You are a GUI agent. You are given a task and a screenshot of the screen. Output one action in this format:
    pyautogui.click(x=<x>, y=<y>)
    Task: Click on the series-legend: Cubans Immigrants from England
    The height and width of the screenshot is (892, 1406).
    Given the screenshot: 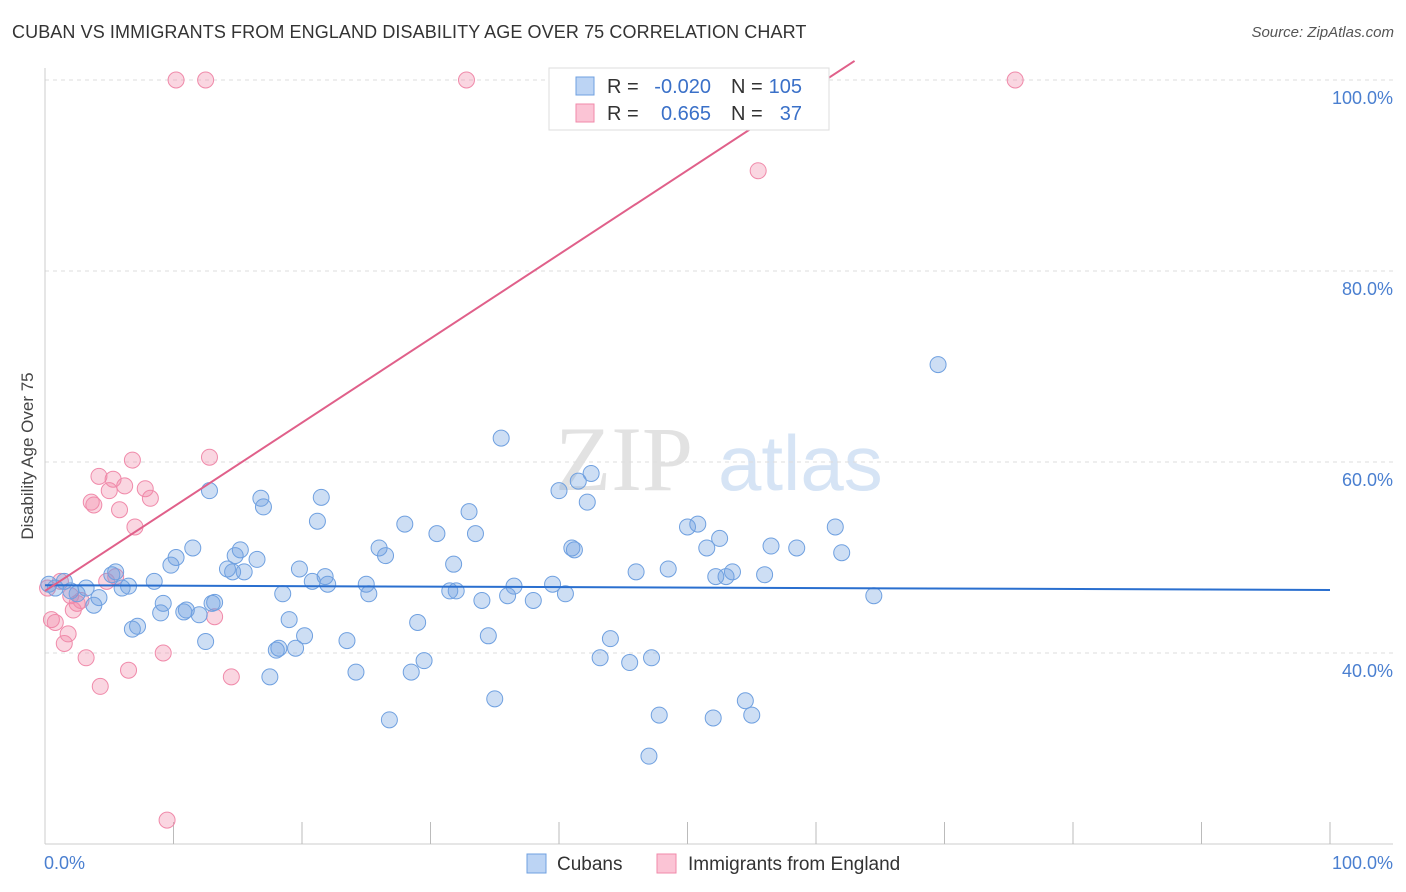 What is the action you would take?
    pyautogui.click(x=713, y=864)
    